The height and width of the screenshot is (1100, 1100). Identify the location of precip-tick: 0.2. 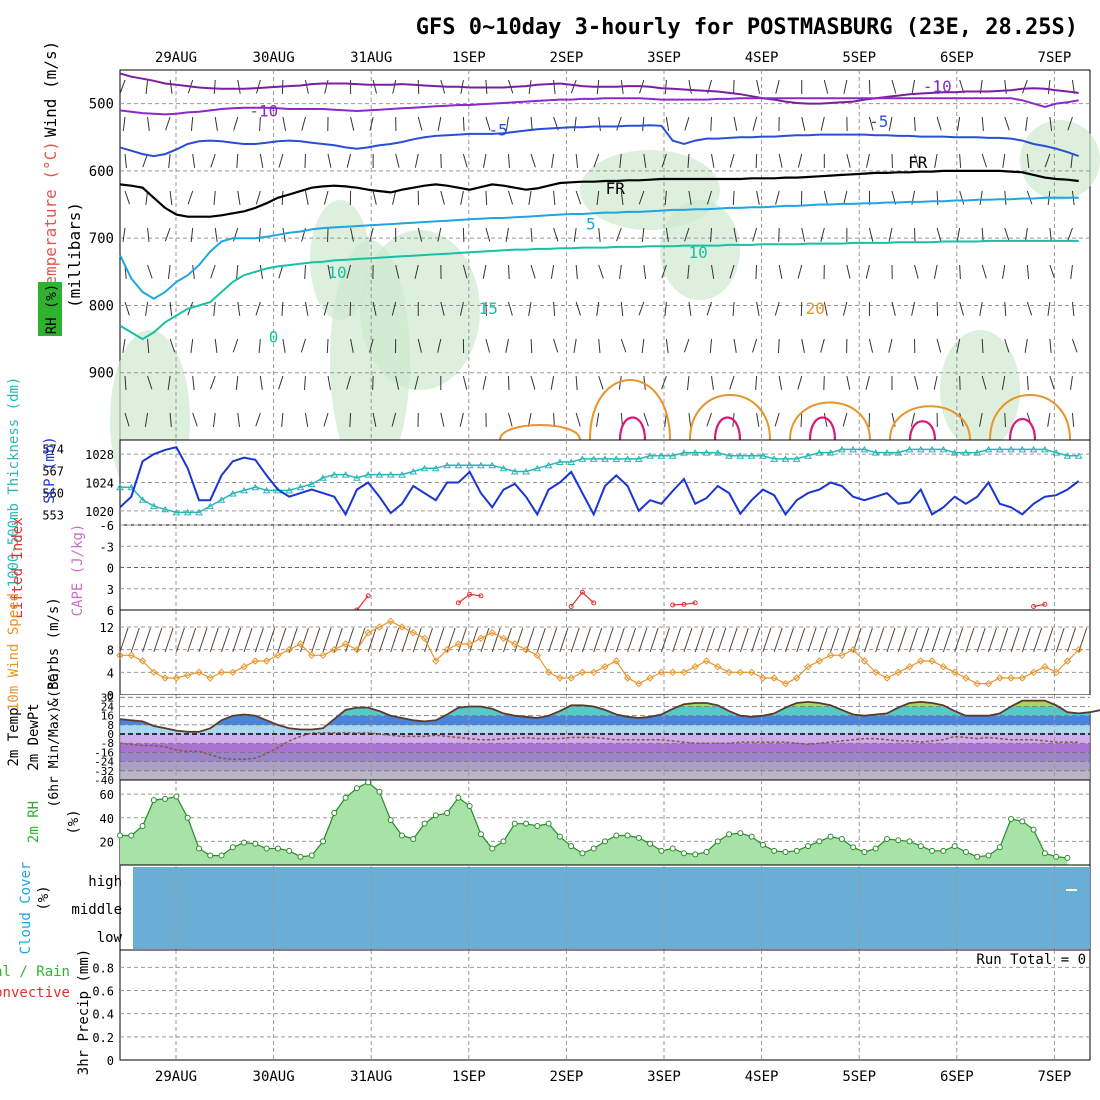
(103, 1038).